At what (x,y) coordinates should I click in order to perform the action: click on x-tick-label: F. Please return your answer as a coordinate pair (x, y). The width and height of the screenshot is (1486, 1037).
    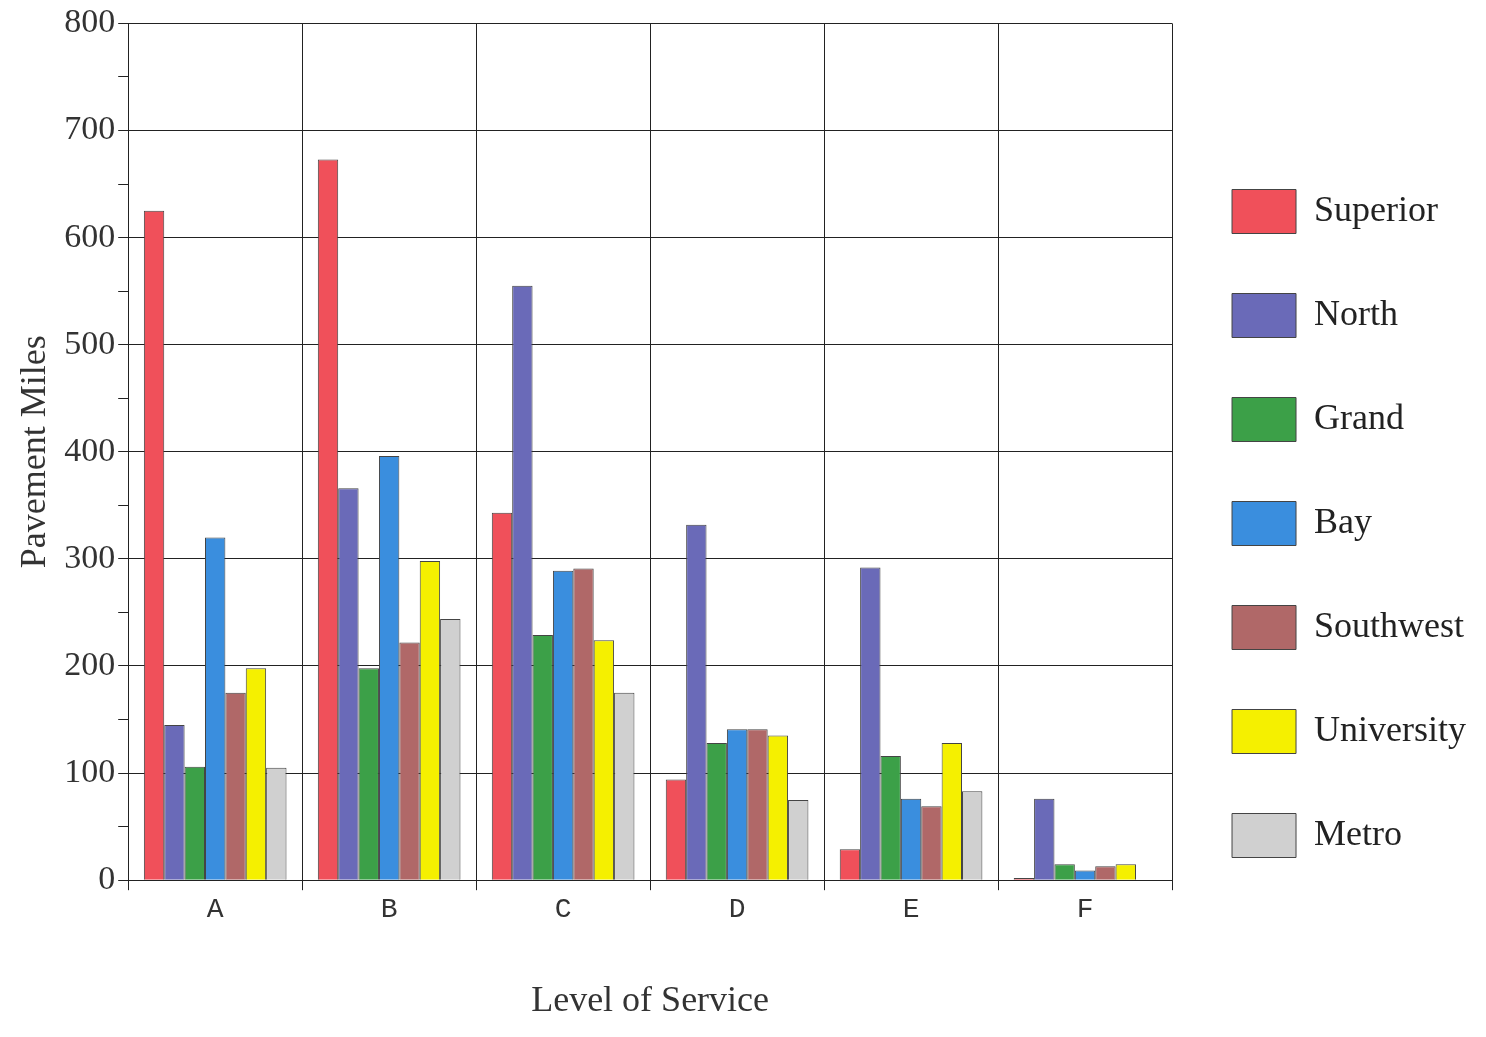
    Looking at the image, I should click on (1085, 910).